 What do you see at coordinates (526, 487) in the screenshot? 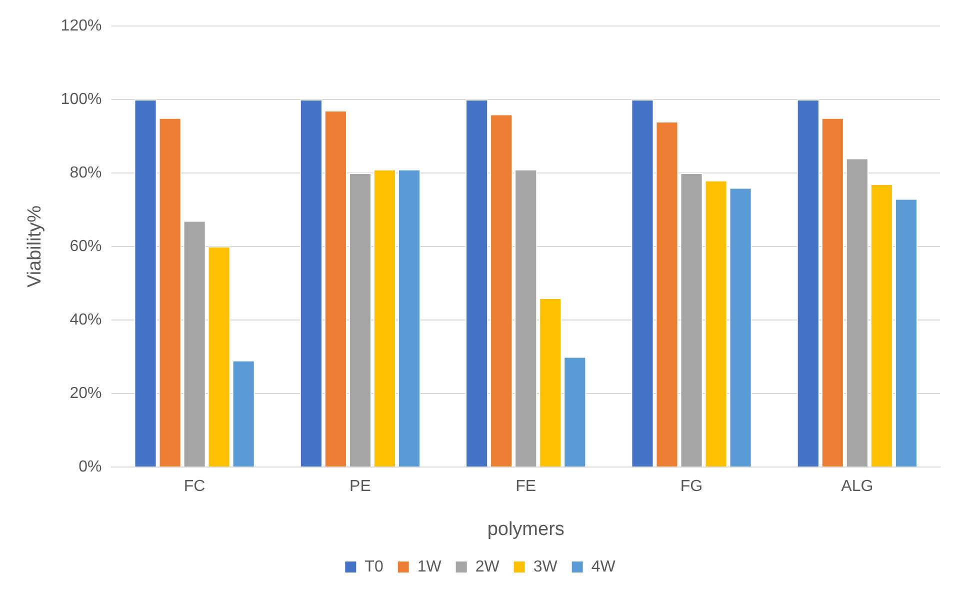
I see `x-tick-label: FE` at bounding box center [526, 487].